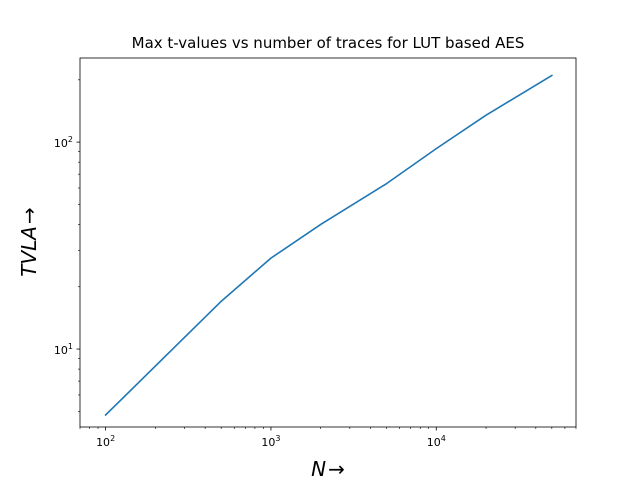 The height and width of the screenshot is (480, 640). Describe the element at coordinates (70, 346) in the screenshot. I see `y-tick-label-exp: 1` at that location.